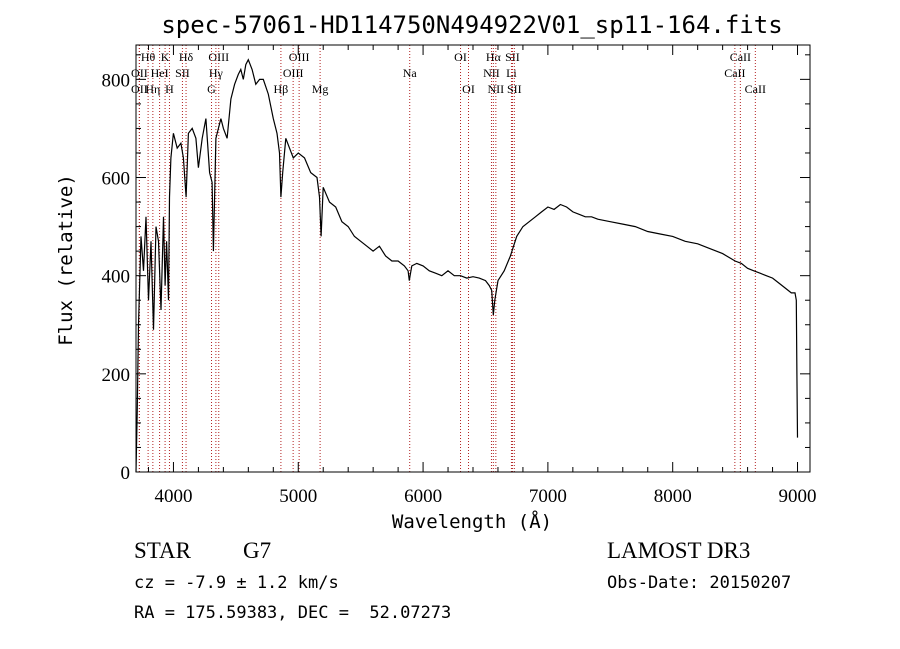  Describe the element at coordinates (460, 57) in the screenshot. I see `line-label-O-I-6300: OI` at that location.